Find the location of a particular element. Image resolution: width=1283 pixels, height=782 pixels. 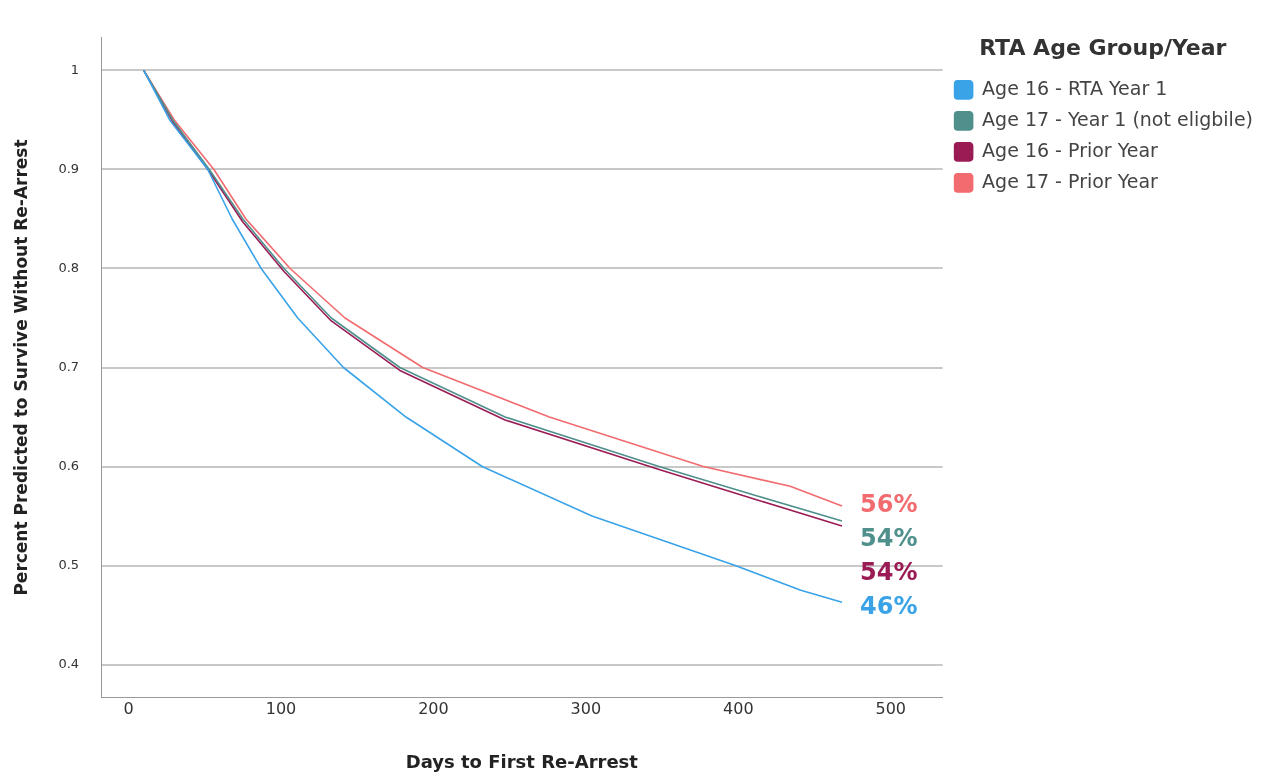

x-tick-label: 500 is located at coordinates (891, 708).